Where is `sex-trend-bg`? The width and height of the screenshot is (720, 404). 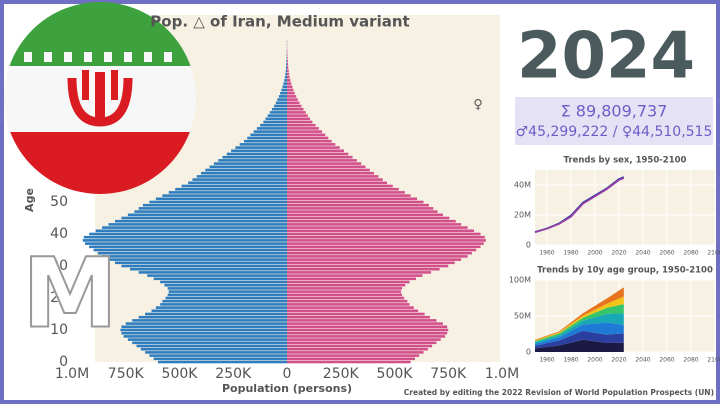
sex-trend-bg is located at coordinates (625, 207).